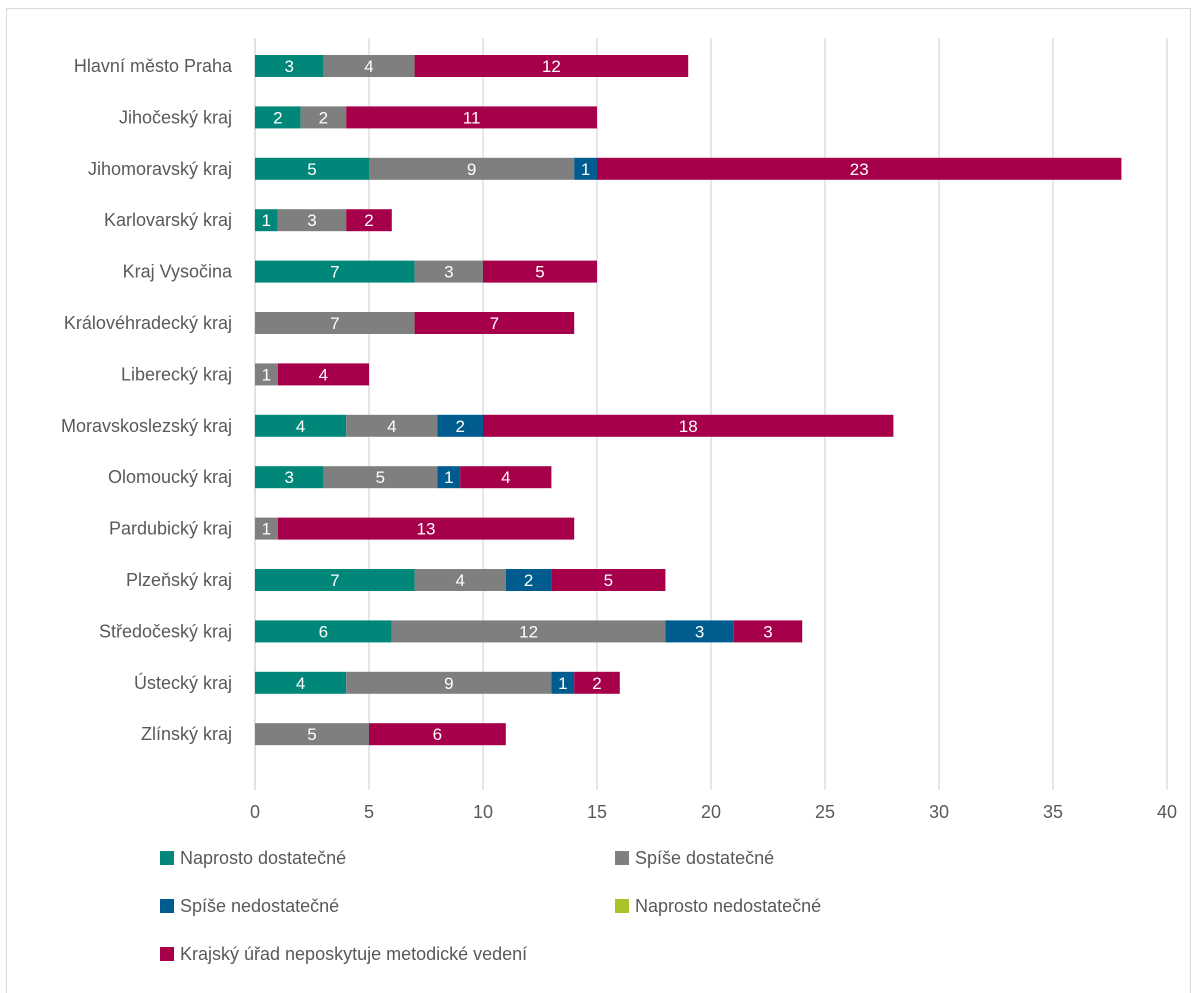 The image size is (1197, 993). What do you see at coordinates (1167, 812) in the screenshot?
I see `x-tick-label: 40` at bounding box center [1167, 812].